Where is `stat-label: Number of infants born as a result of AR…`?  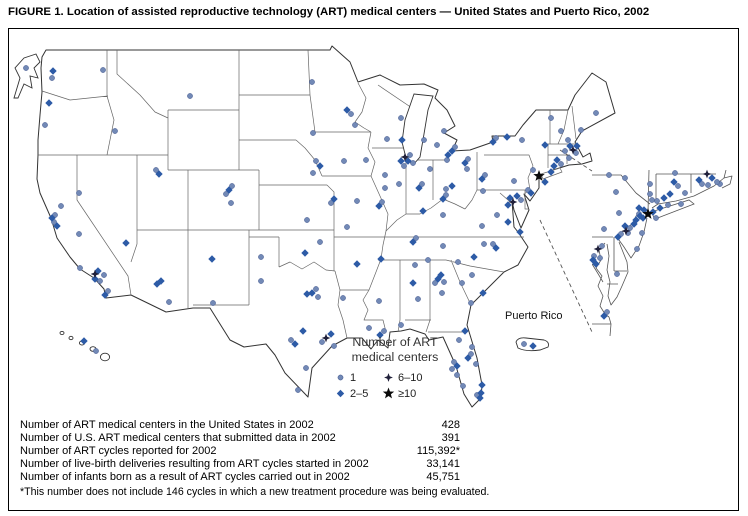 stat-label: Number of infants born as a result of AR… is located at coordinates (185, 477).